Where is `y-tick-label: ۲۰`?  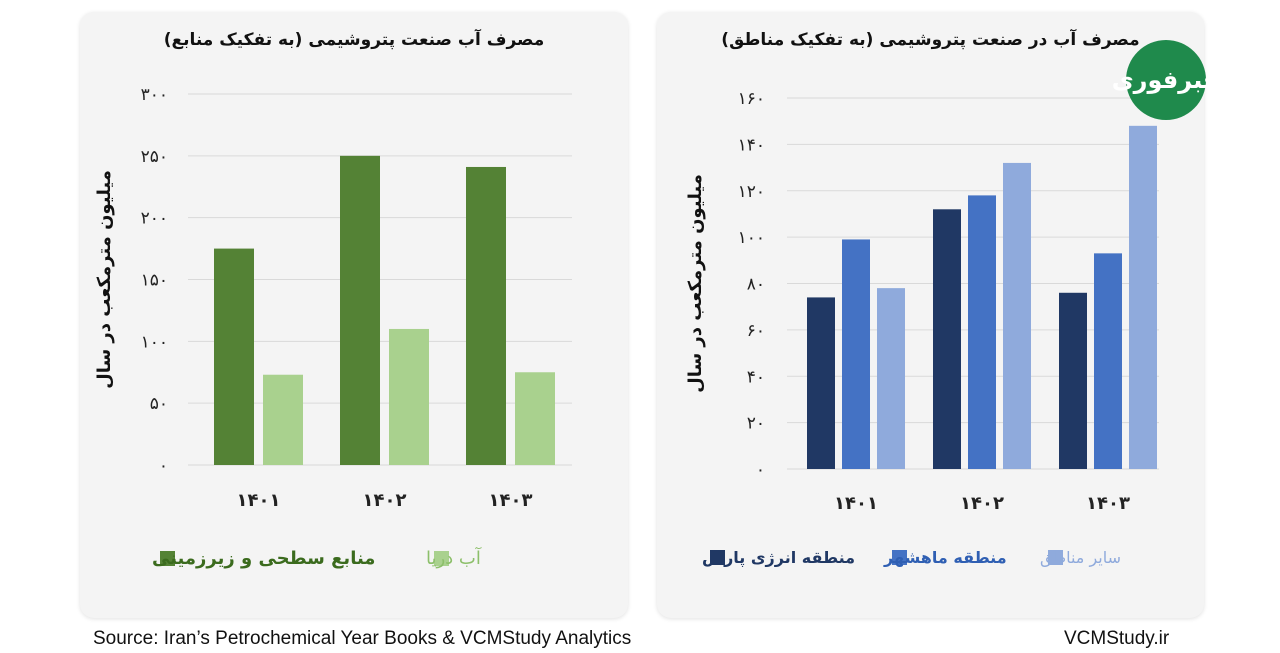
y-tick-label: ۲۰ is located at coordinates (756, 424).